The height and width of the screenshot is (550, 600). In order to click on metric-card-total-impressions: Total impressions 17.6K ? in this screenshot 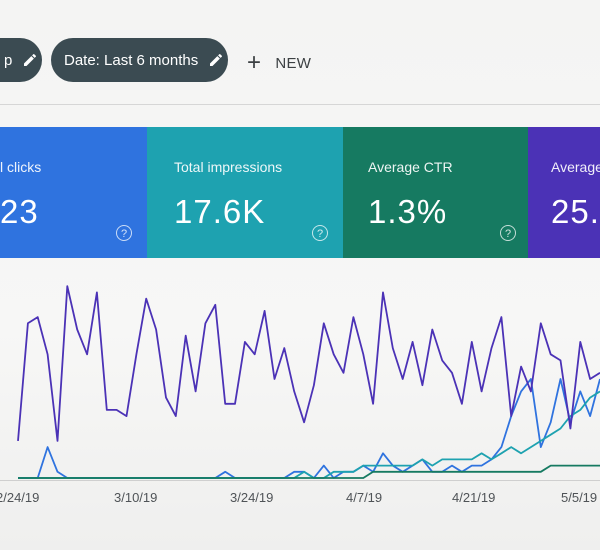, I will do `click(245, 192)`.